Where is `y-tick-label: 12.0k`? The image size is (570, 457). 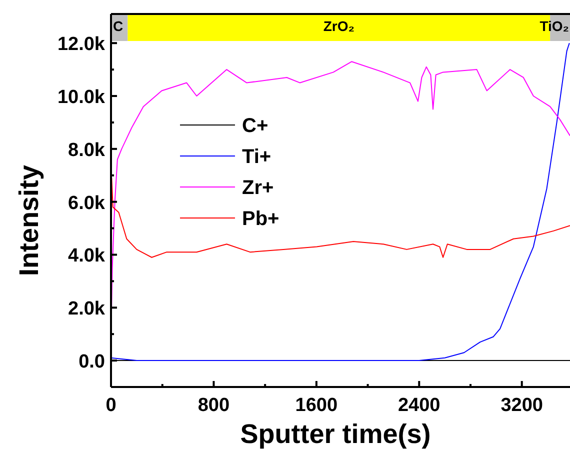
y-tick-label: 12.0k is located at coordinates (81, 45).